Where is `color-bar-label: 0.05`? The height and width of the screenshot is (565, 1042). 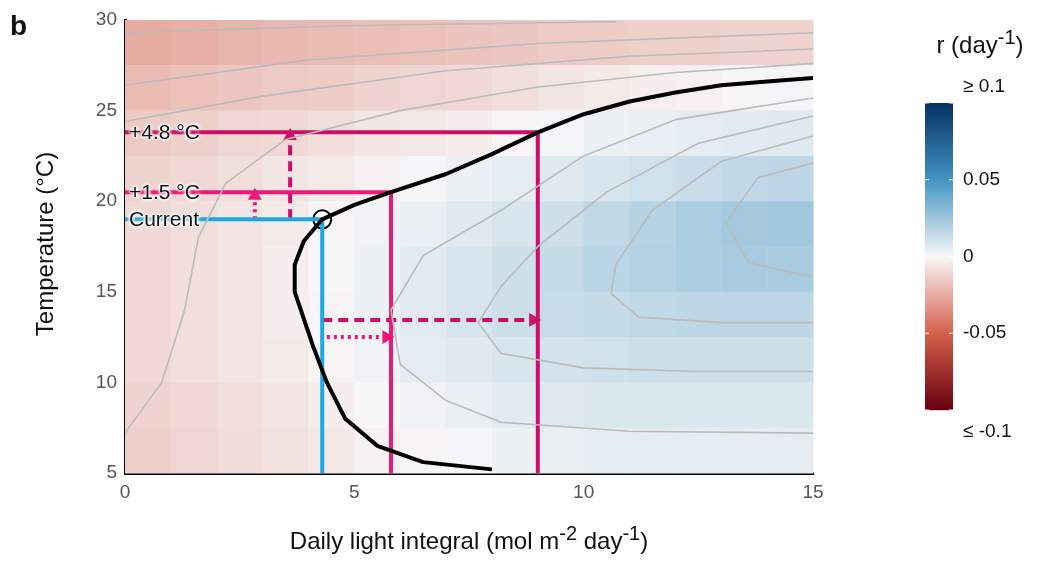
color-bar-label: 0.05 is located at coordinates (981, 178).